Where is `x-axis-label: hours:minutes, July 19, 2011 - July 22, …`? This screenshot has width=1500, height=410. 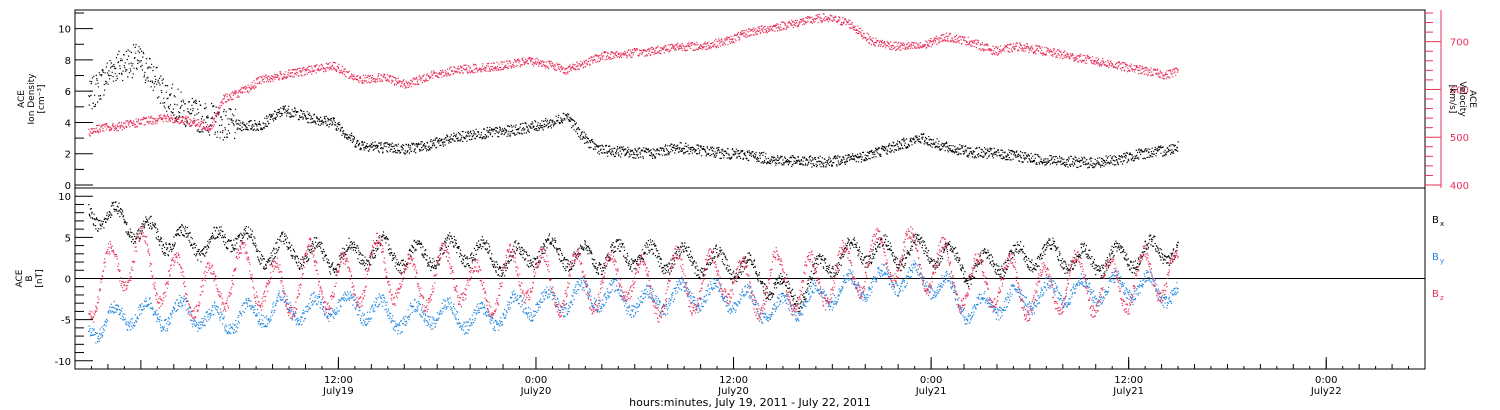
x-axis-label: hours:minutes, July 19, 2011 - July 22, … is located at coordinates (750, 402).